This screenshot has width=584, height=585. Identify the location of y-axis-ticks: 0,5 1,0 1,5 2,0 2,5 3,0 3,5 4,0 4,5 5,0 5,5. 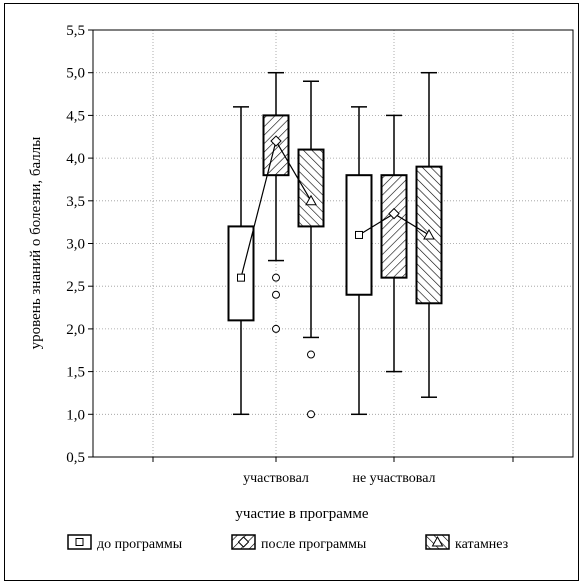
(79, 244).